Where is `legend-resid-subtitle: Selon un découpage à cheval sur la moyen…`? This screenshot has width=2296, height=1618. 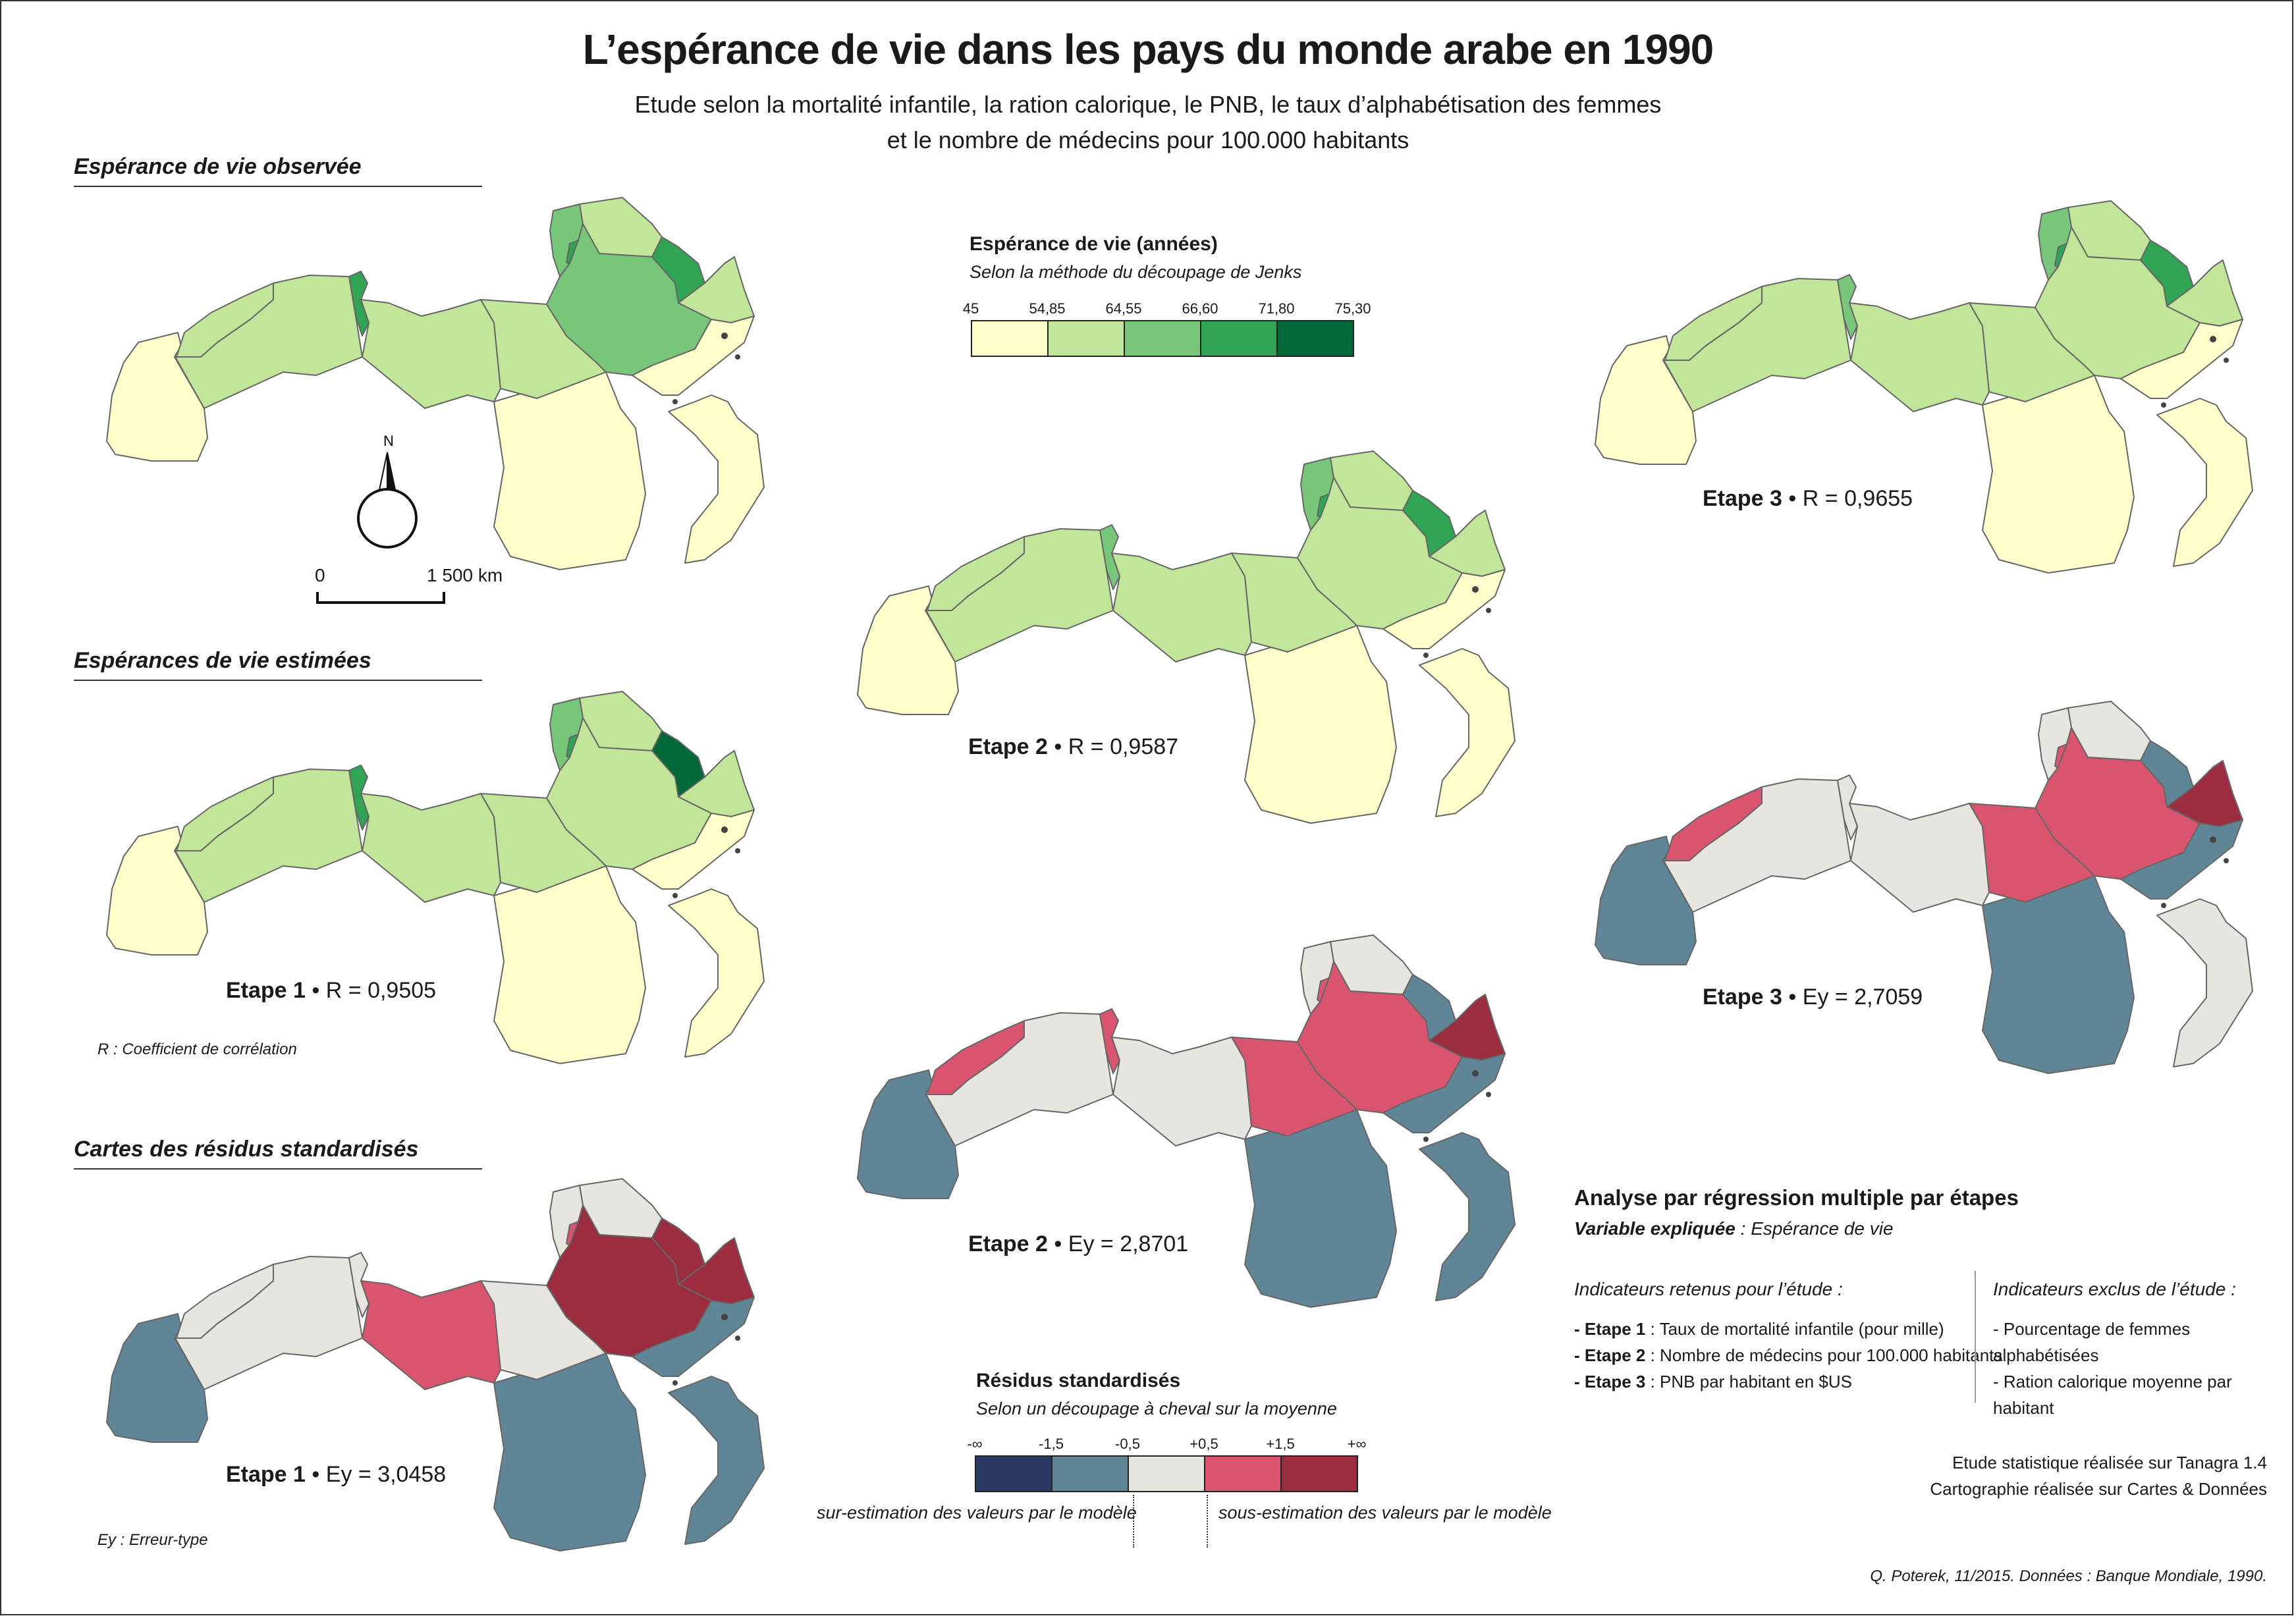
legend-resid-subtitle: Selon un découpage à cheval sur la moyen… is located at coordinates (1156, 1408).